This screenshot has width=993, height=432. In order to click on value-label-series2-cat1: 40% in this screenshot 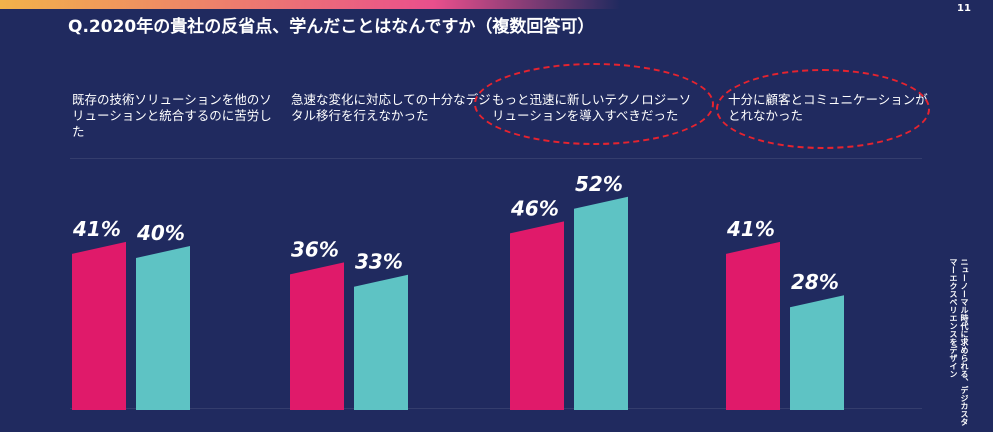, I will do `click(160, 233)`.